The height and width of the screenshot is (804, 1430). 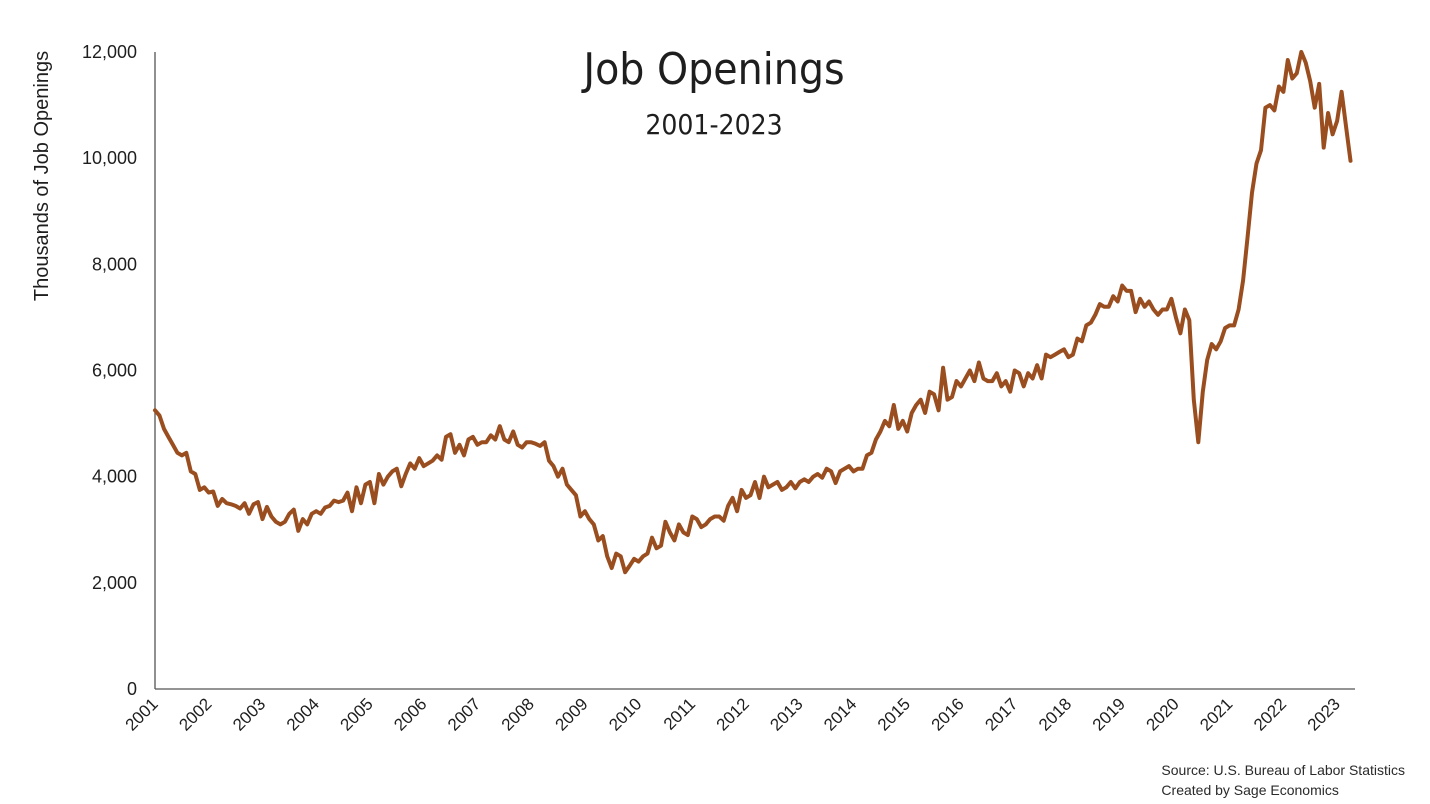 What do you see at coordinates (109, 158) in the screenshot?
I see `y-tick-label: 10,000` at bounding box center [109, 158].